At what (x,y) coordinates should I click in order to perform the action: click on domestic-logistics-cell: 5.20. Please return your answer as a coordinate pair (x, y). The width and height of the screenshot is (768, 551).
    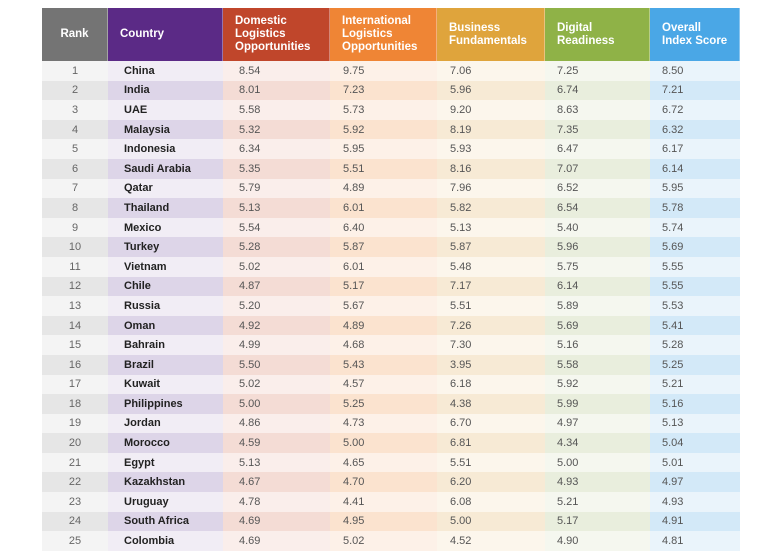
    Looking at the image, I should click on (276, 306).